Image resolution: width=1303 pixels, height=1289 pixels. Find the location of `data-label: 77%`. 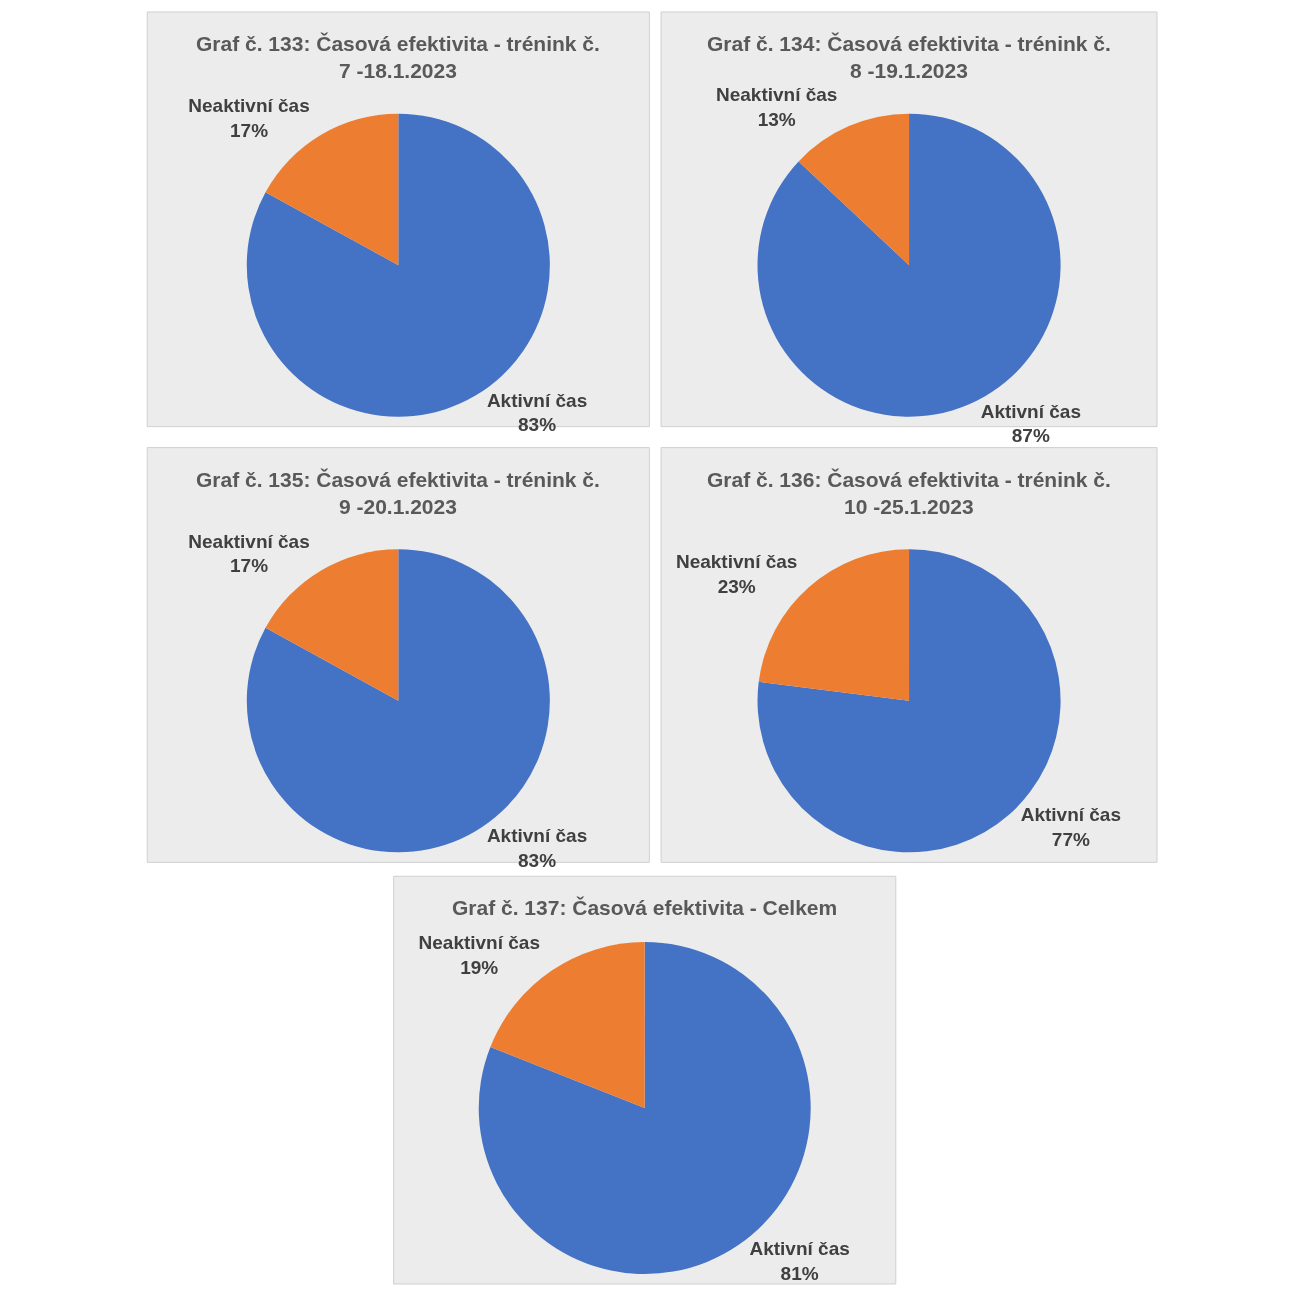

data-label: 77% is located at coordinates (1070, 840).